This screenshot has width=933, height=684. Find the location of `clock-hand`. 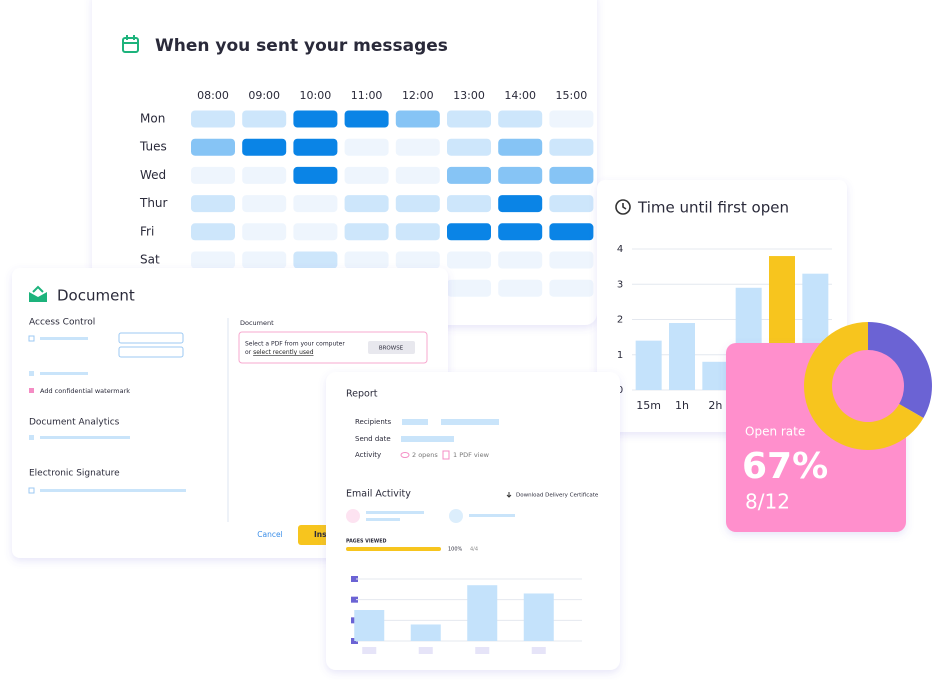

clock-hand is located at coordinates (624, 206).